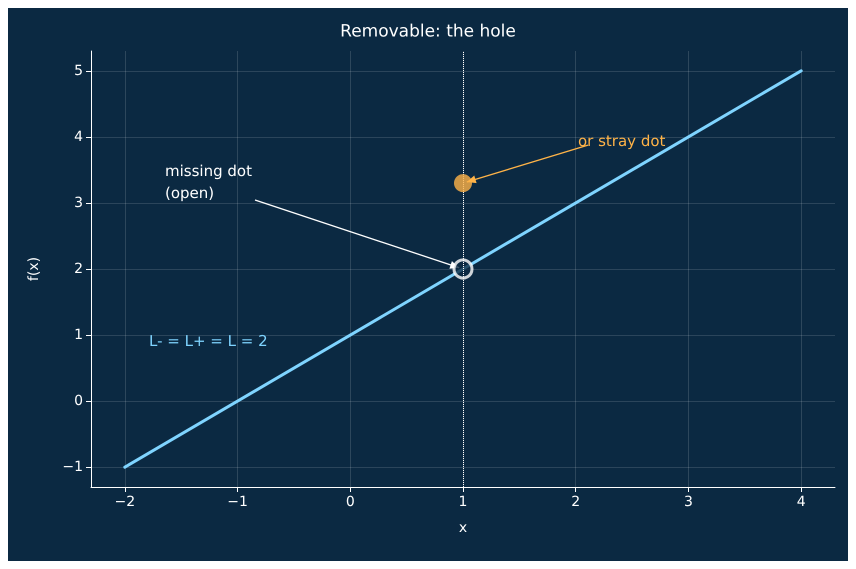 The height and width of the screenshot is (569, 856). Describe the element at coordinates (688, 502) in the screenshot. I see `x-tick-label: 3` at that location.